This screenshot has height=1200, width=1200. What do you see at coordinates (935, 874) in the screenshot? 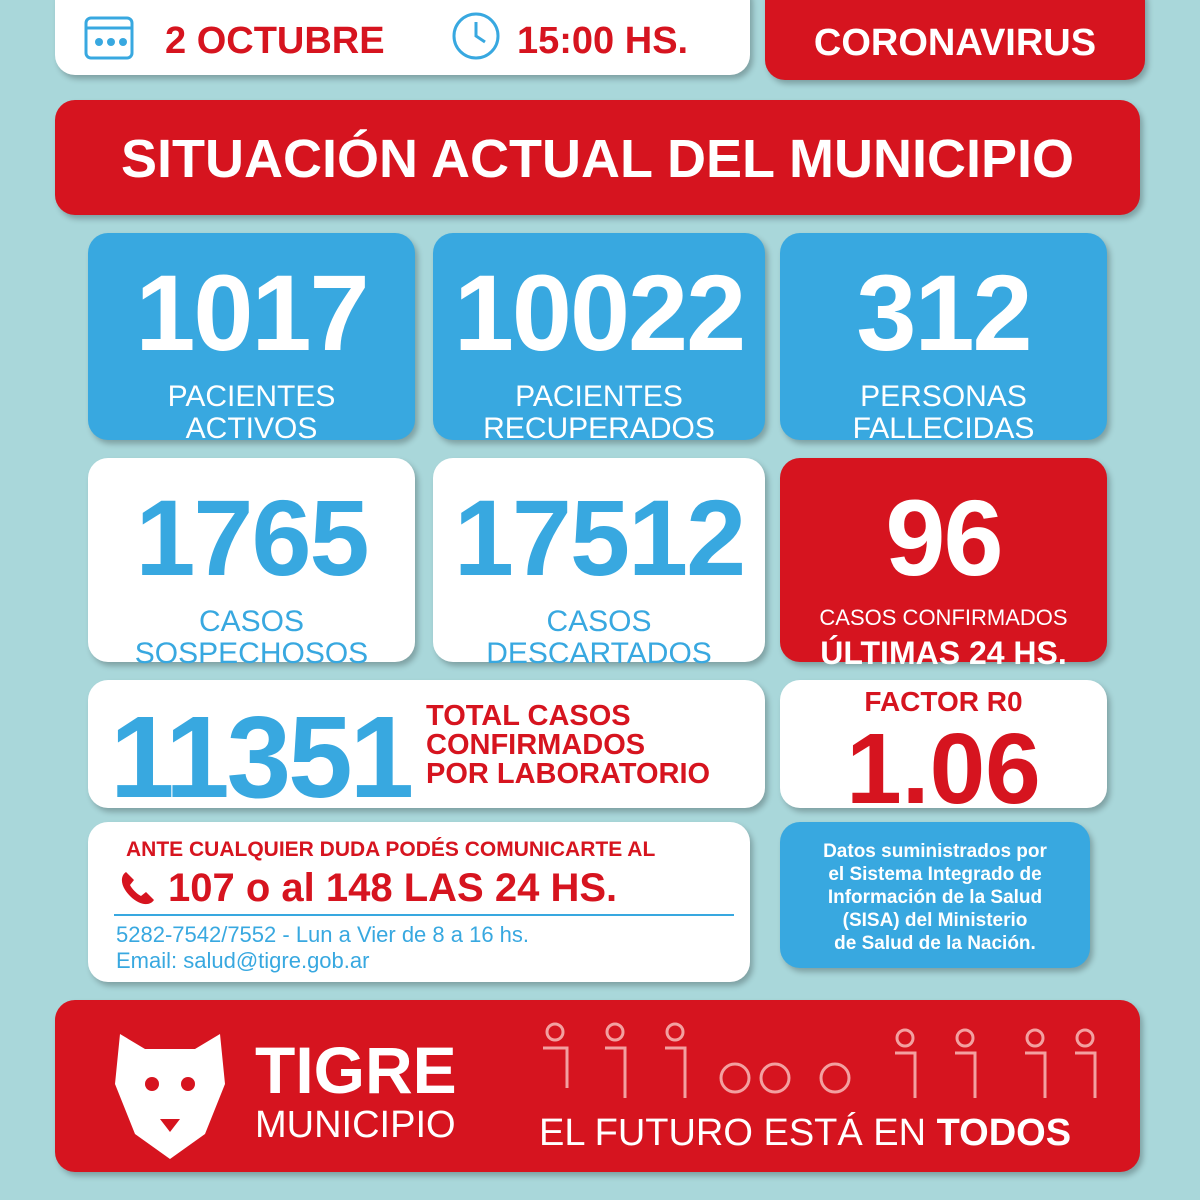
I see `source-line: el Sistema Integrado de` at bounding box center [935, 874].